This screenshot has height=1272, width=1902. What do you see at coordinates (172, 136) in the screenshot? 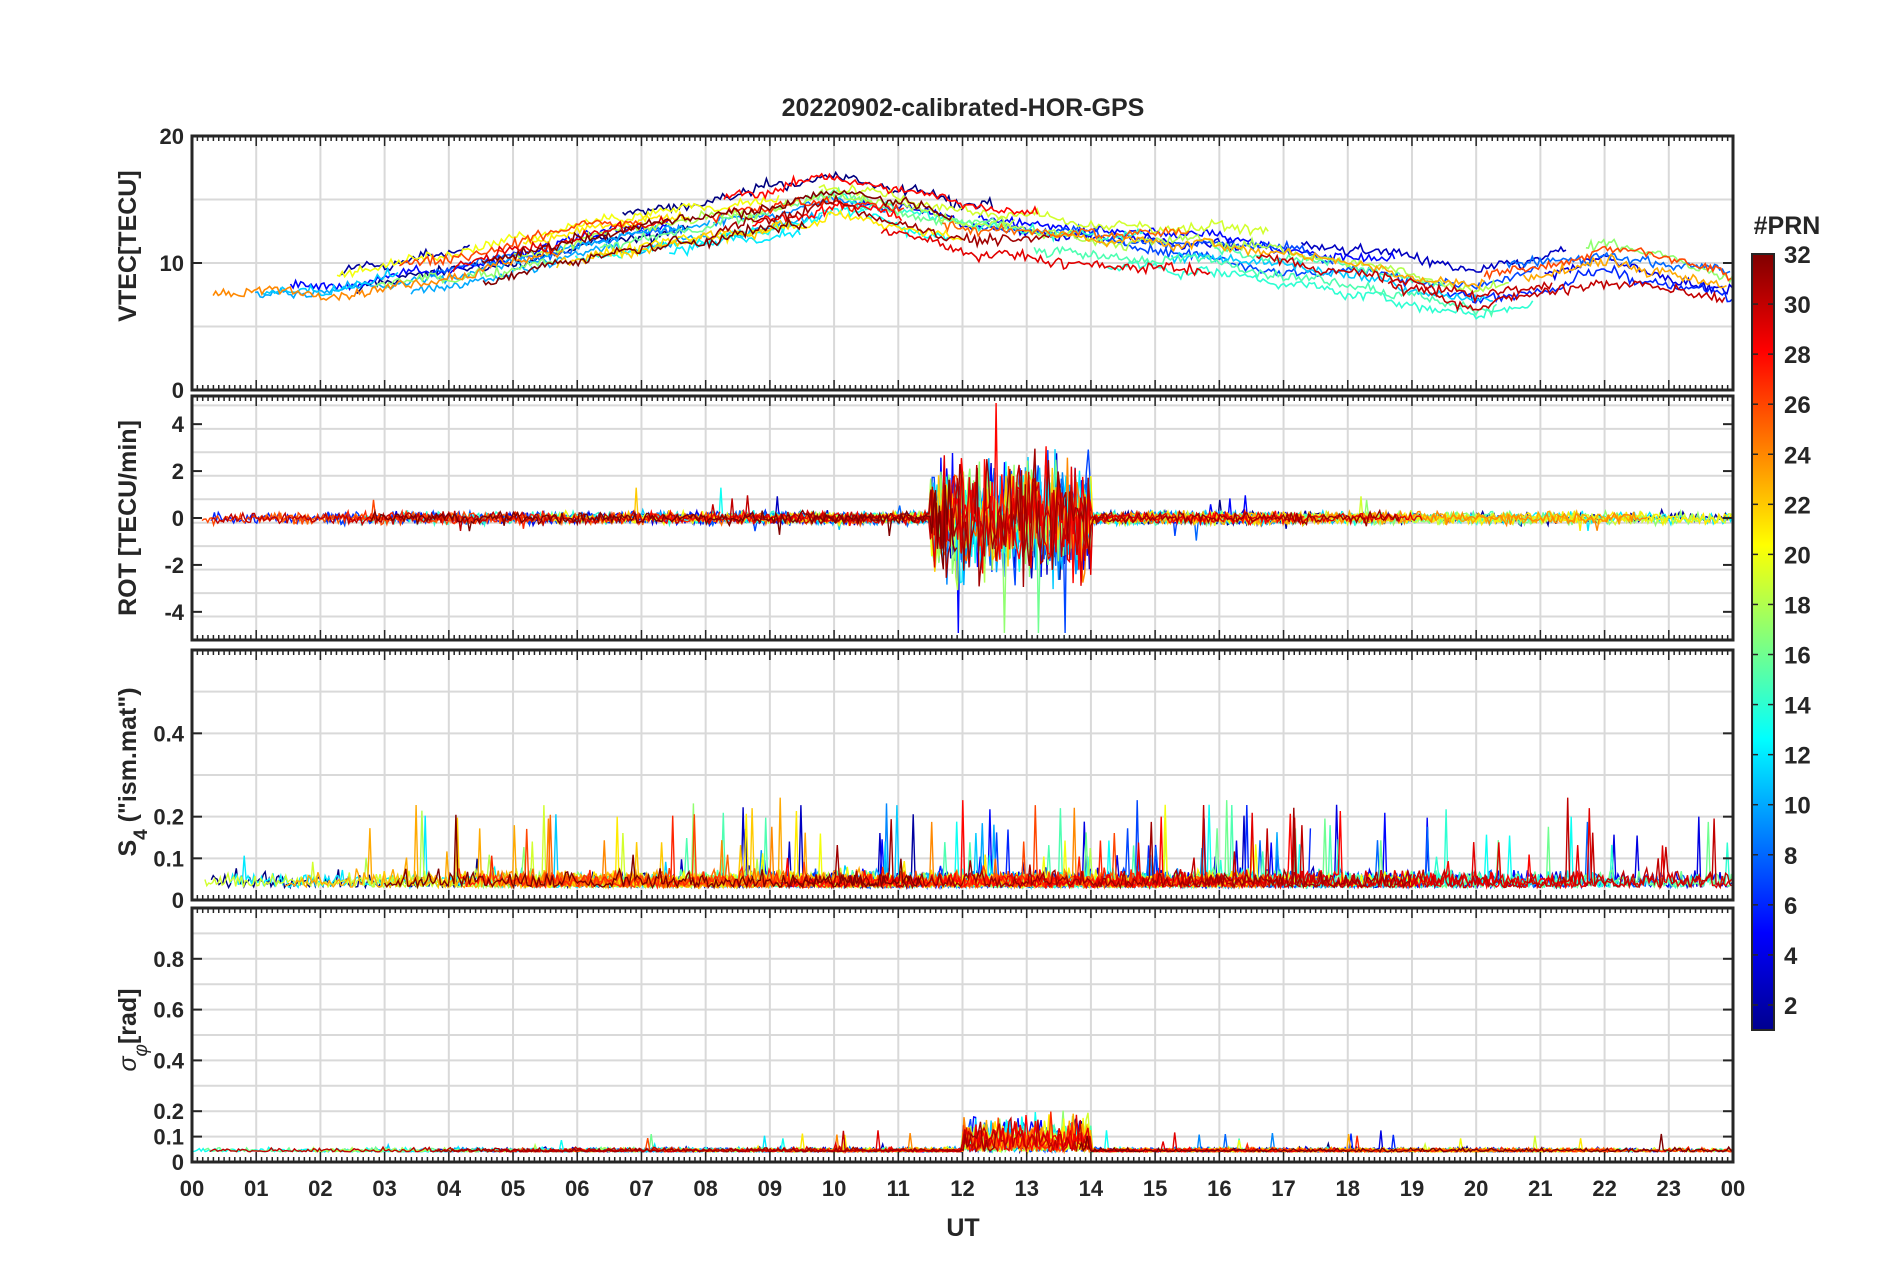
I see `y-tick-label: 20` at bounding box center [172, 136].